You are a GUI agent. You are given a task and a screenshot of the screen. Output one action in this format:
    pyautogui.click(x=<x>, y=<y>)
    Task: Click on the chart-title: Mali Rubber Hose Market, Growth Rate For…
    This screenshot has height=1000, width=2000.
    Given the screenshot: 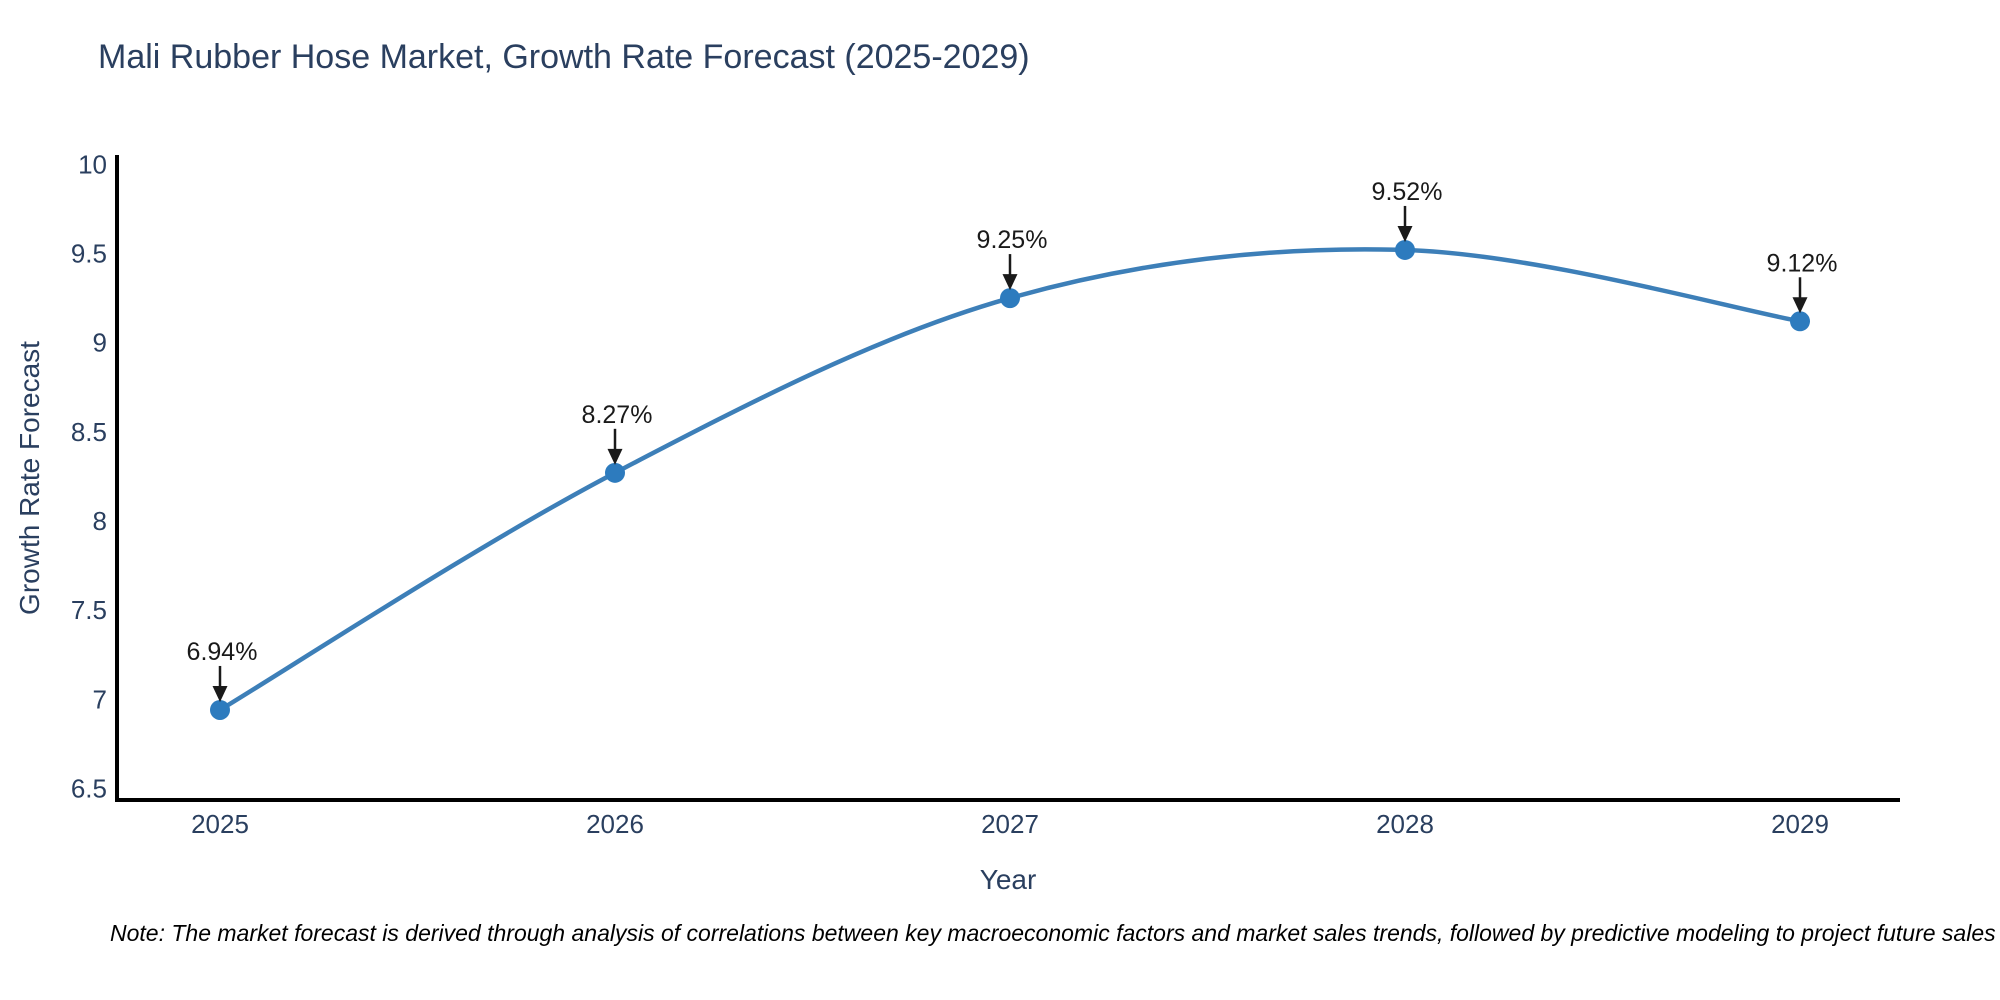 What is the action you would take?
    pyautogui.click(x=564, y=57)
    